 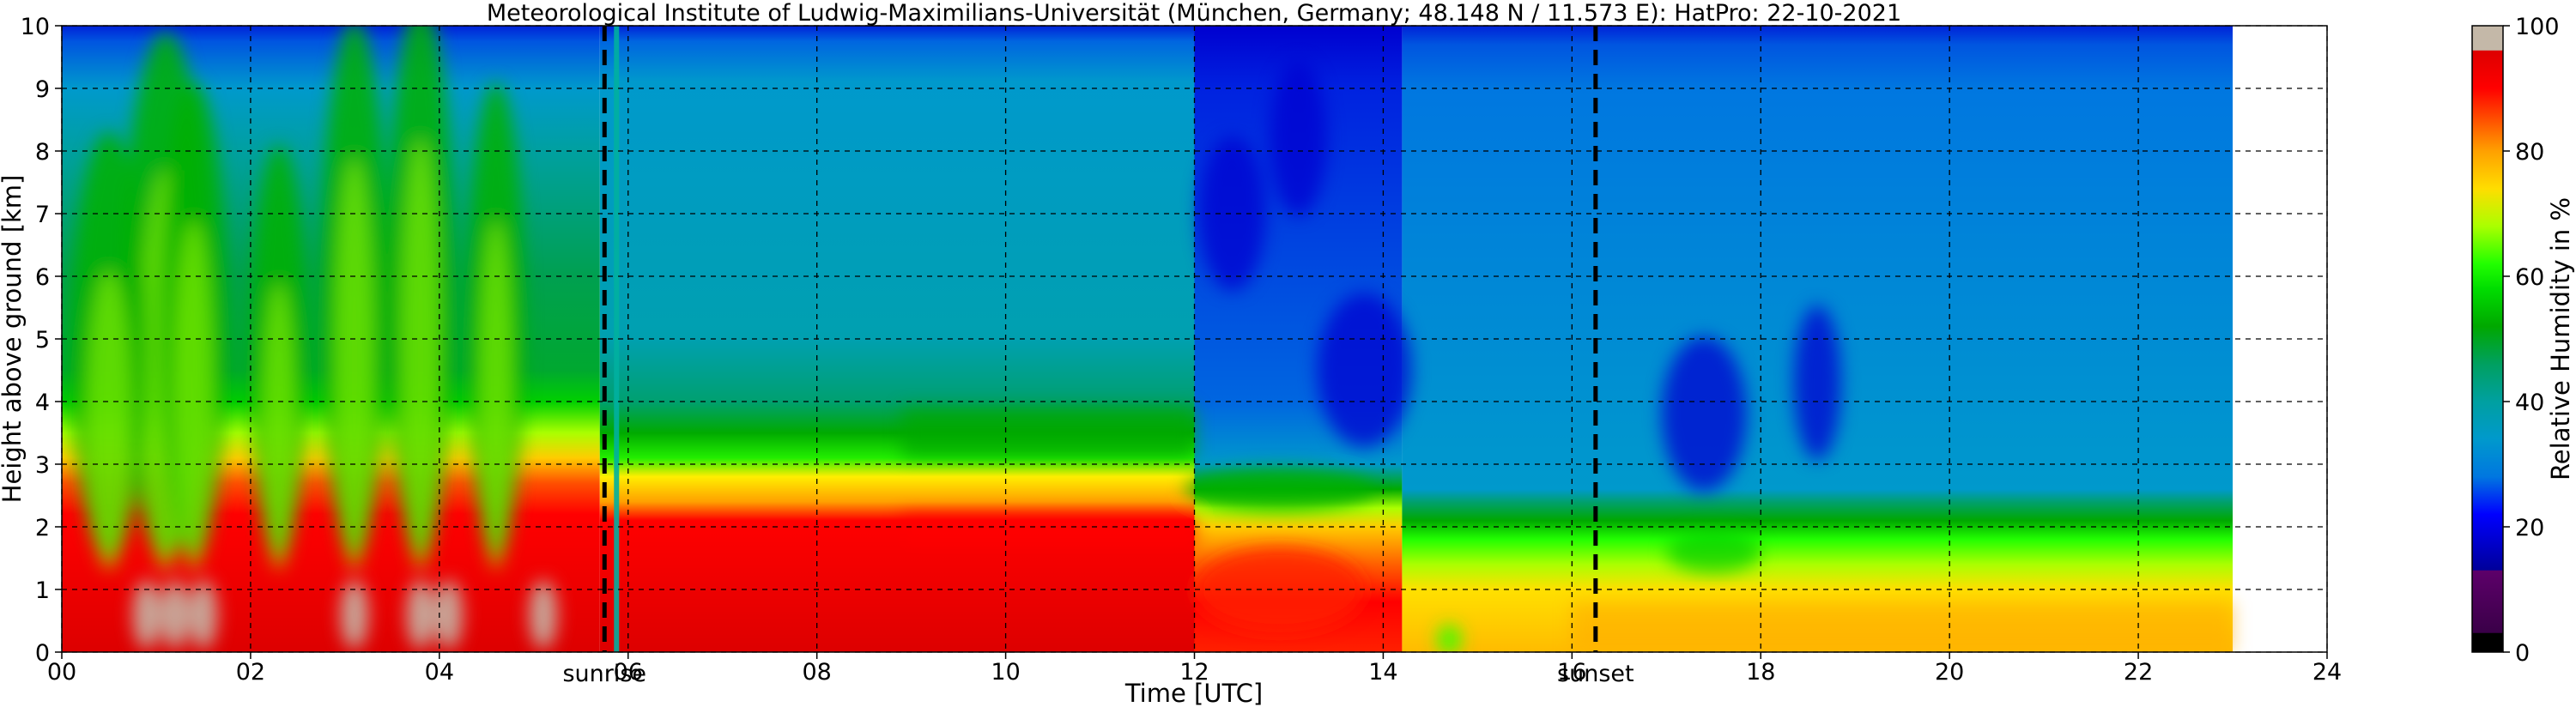 What do you see at coordinates (628, 672) in the screenshot?
I see `x-tick-label: 06` at bounding box center [628, 672].